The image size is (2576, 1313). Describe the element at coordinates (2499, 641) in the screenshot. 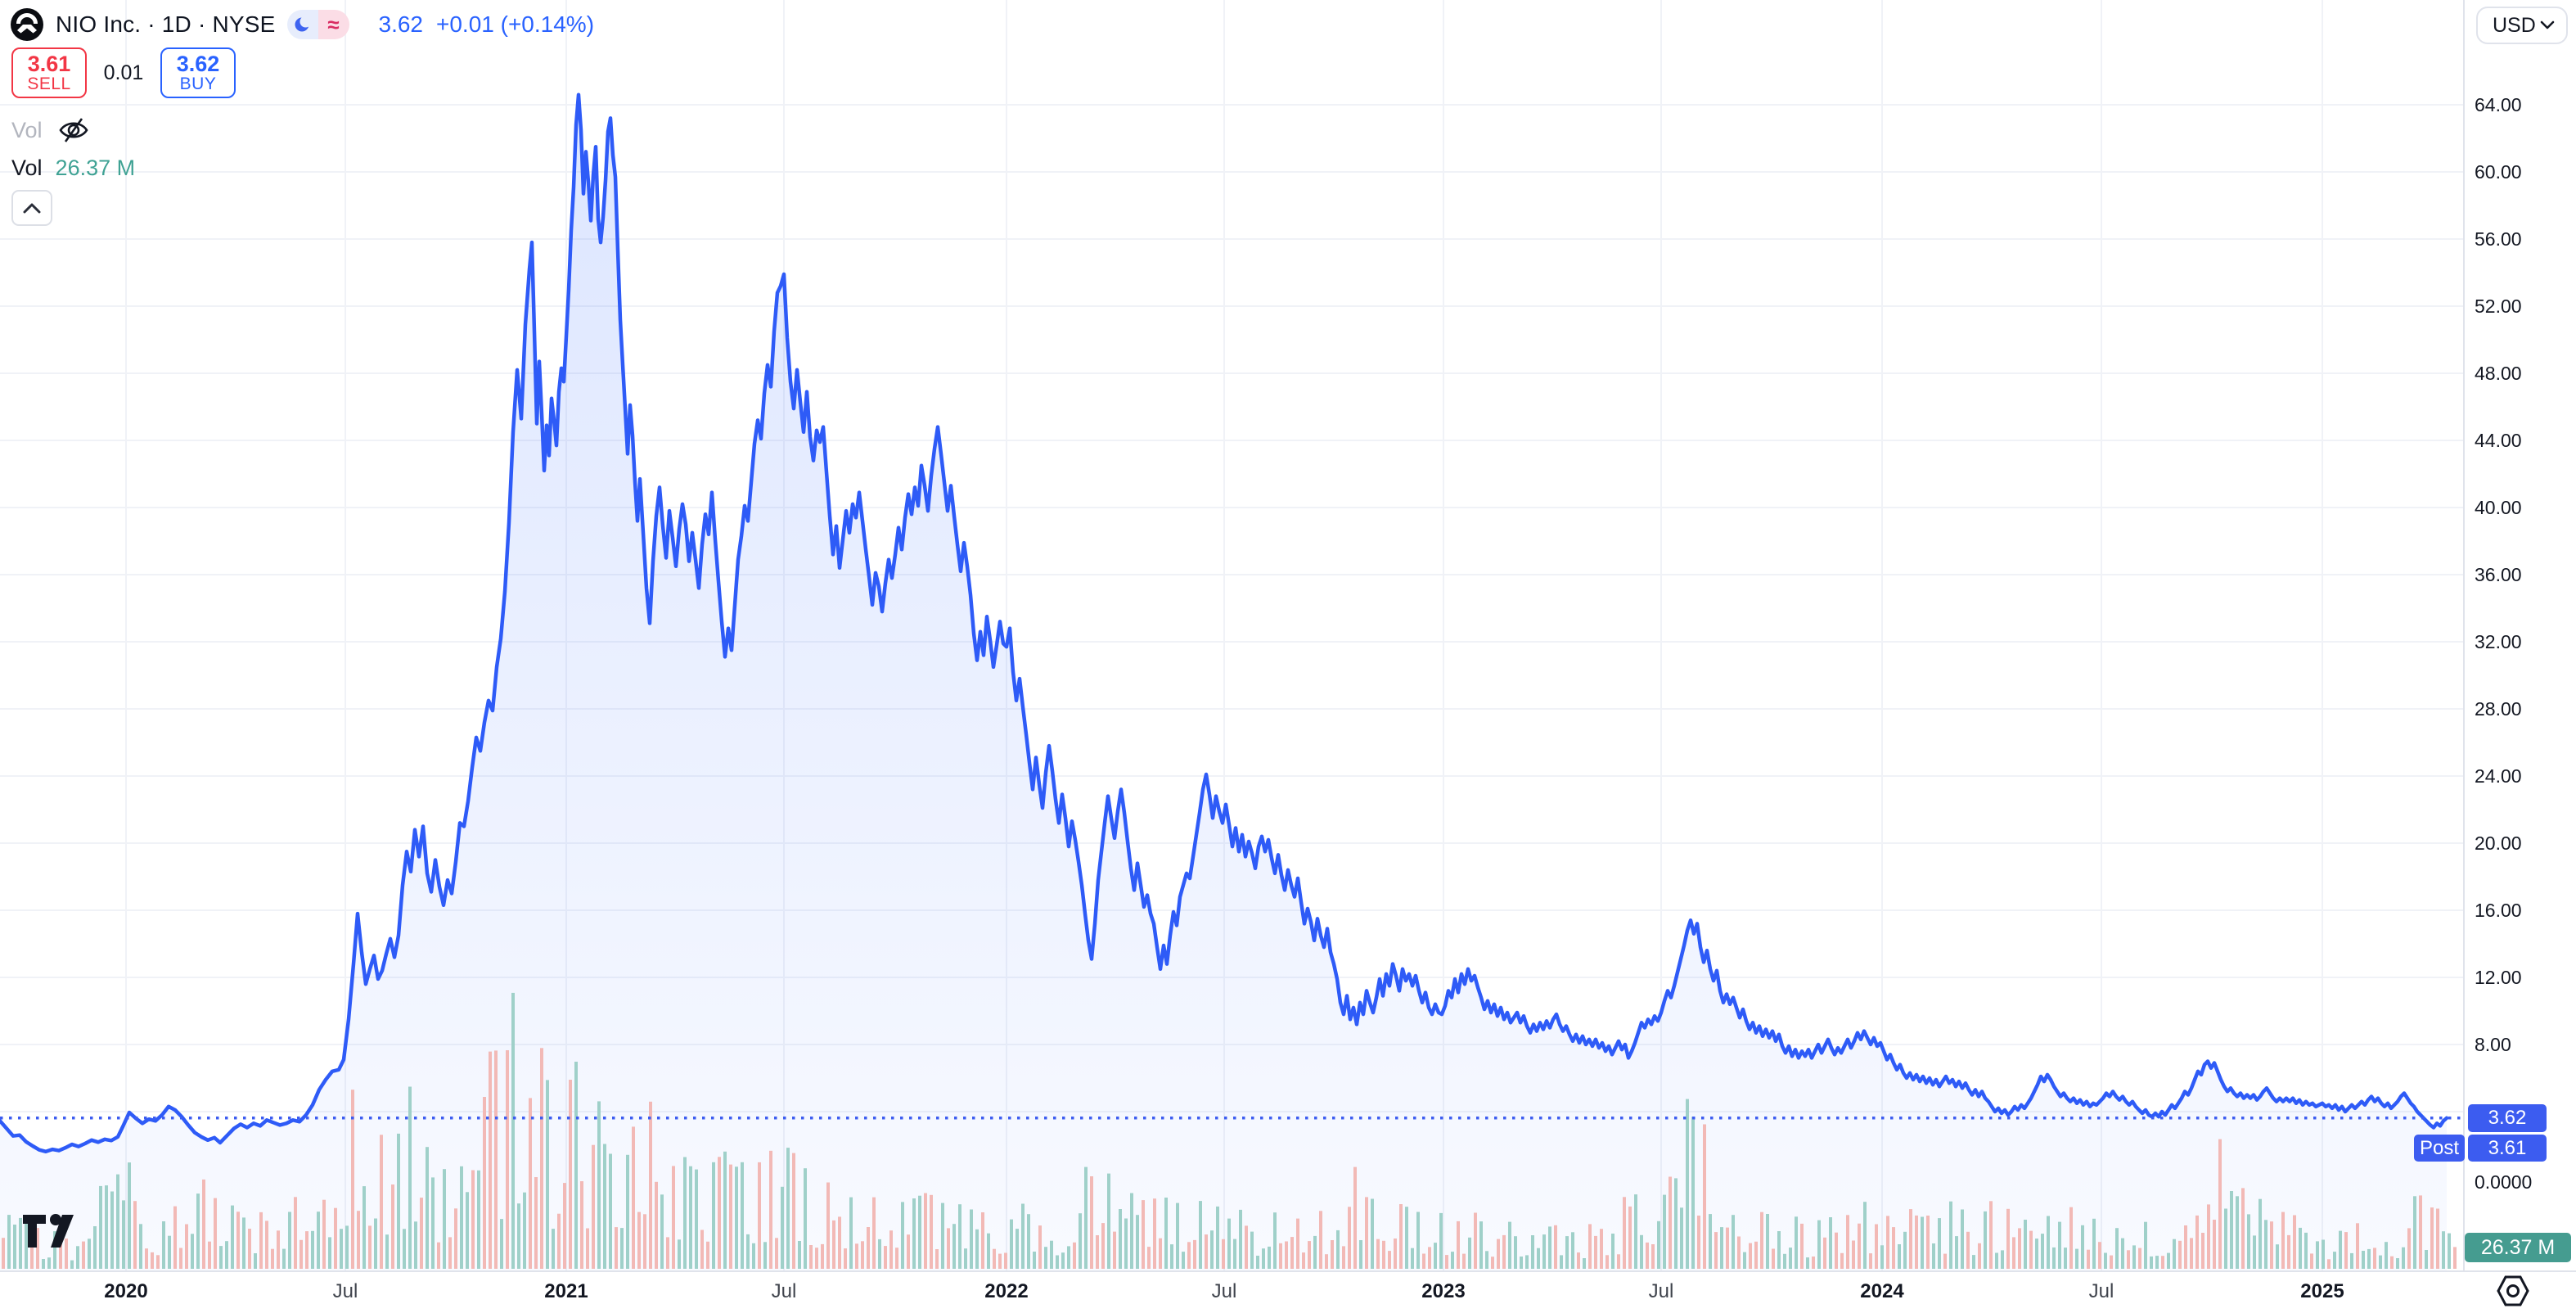

I see `price-axis-label: 32.00` at that location.